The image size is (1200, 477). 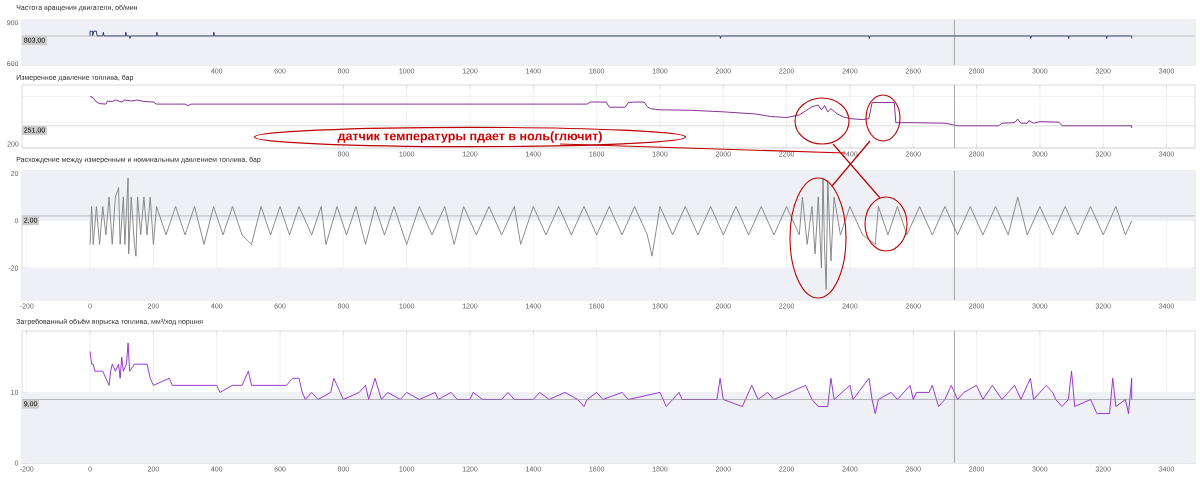 I want to click on annotation: датчик температуры пдает в ноль(глючит), so click(x=469, y=137).